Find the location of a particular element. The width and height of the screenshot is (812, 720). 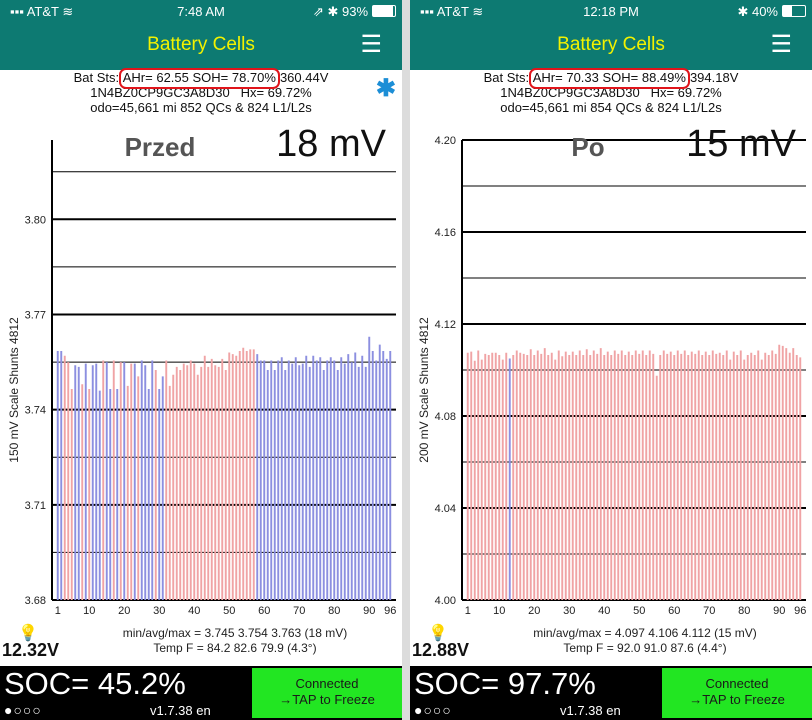

soc-value: SOC= 97.7% is located at coordinates (505, 683).